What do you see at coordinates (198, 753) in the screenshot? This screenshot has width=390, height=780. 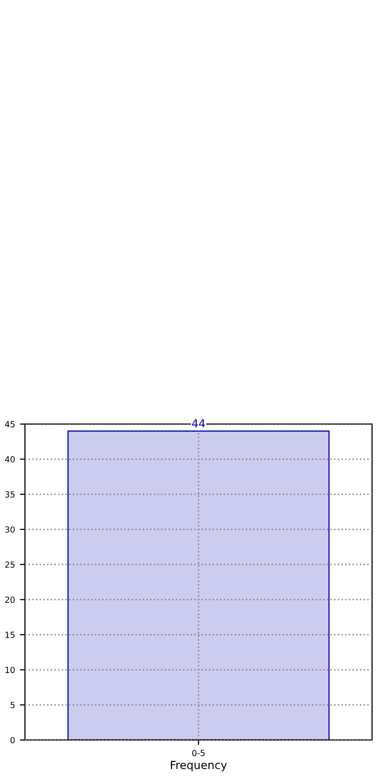 I see `x-tick-label: 0-5` at bounding box center [198, 753].